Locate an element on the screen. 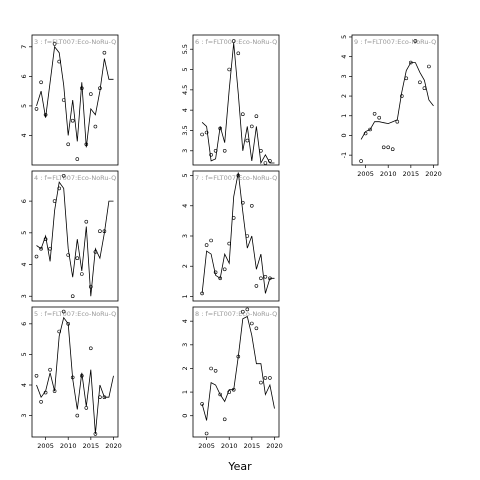  panel-title: 7 : f=FLT007:Eco-NoRu-Q is located at coordinates (236, 178).